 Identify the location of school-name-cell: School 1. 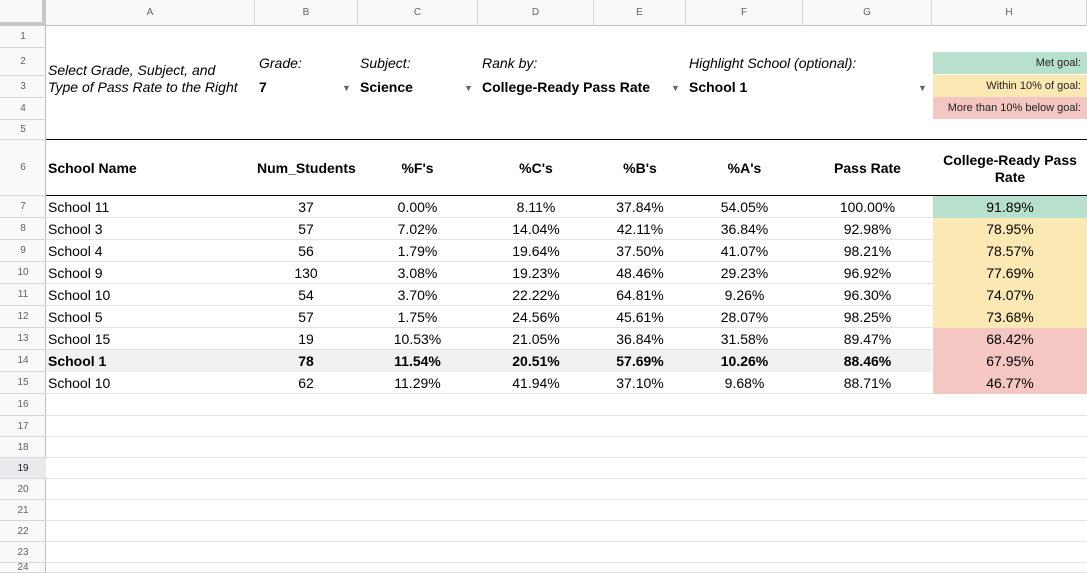
(77, 361).